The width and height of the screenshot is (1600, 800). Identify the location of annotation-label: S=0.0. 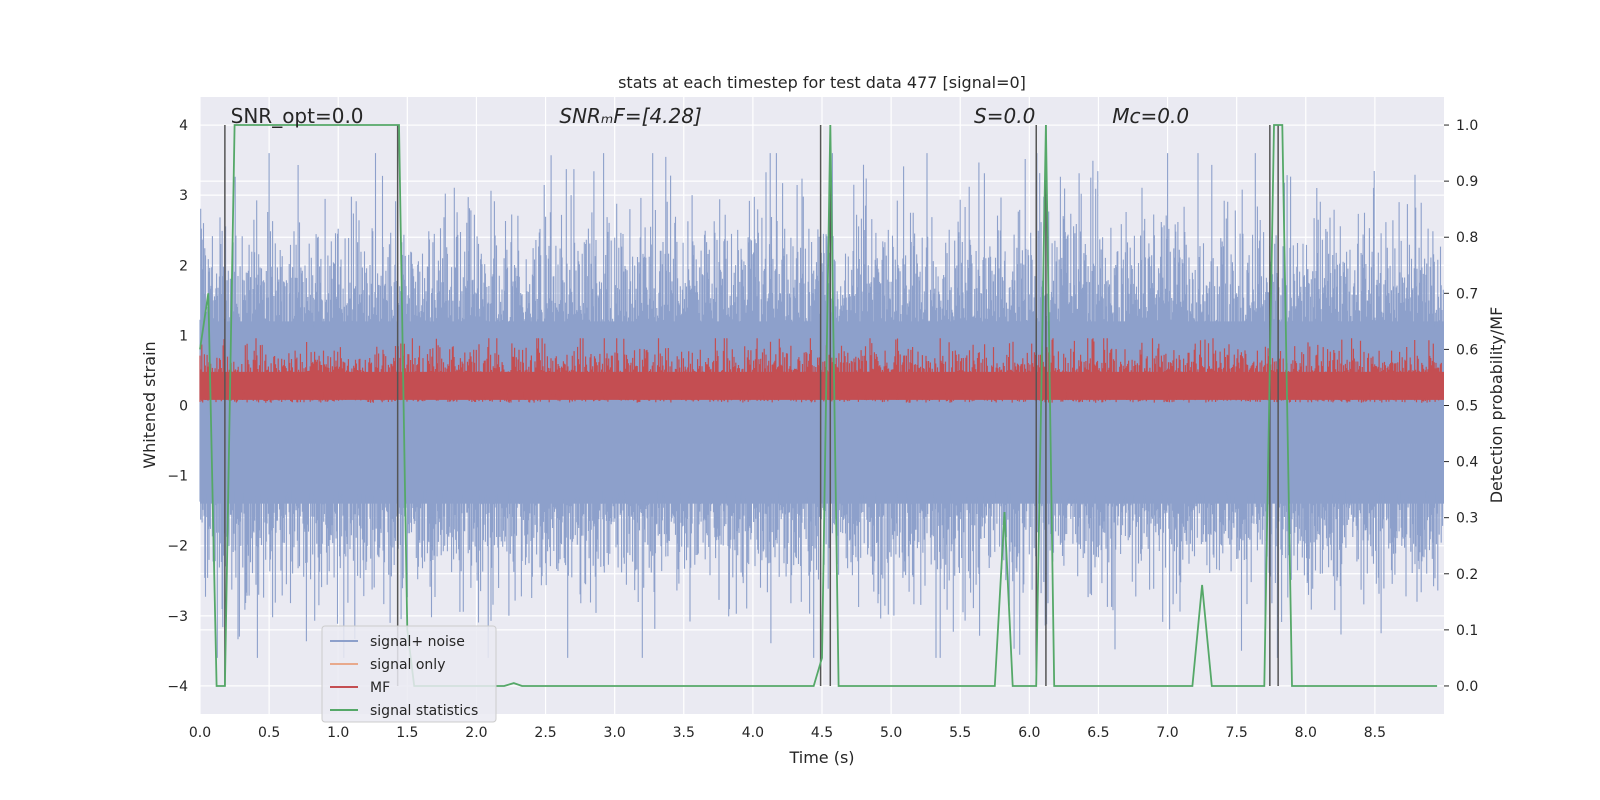
(1004, 116).